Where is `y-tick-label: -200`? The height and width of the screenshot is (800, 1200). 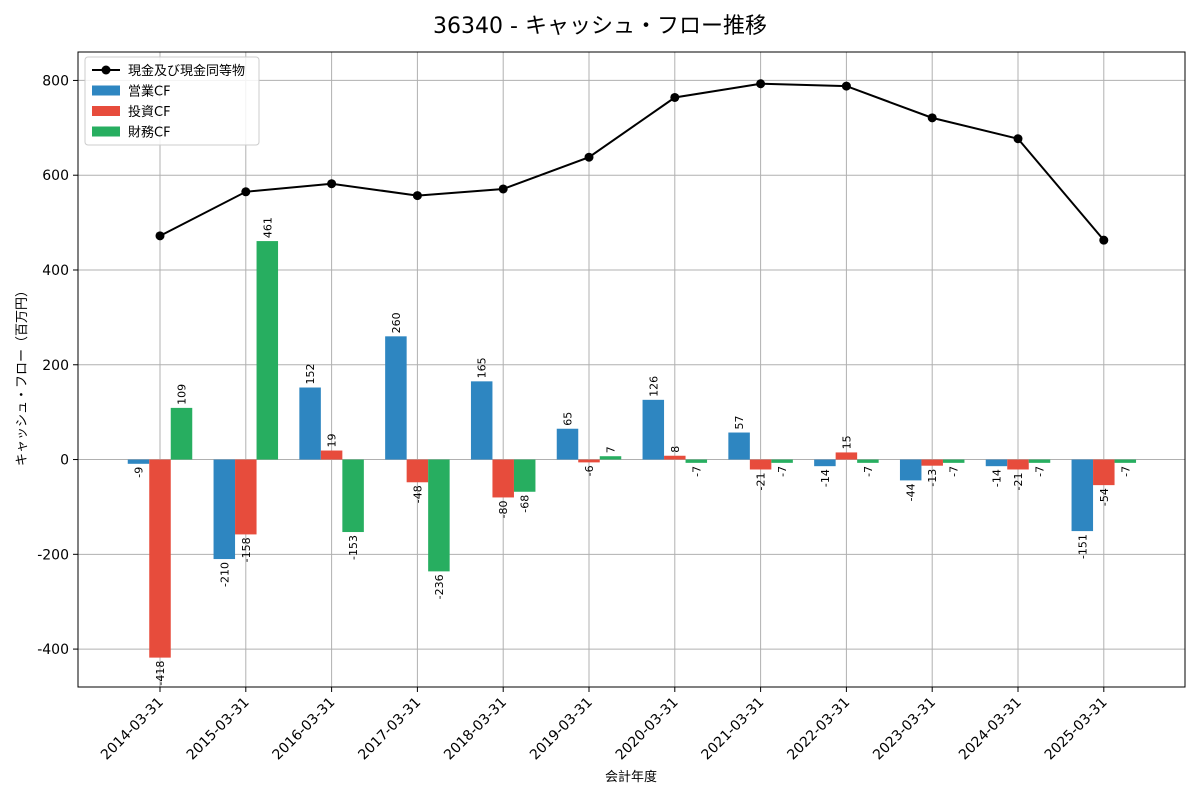
y-tick-label: -200 is located at coordinates (53, 555).